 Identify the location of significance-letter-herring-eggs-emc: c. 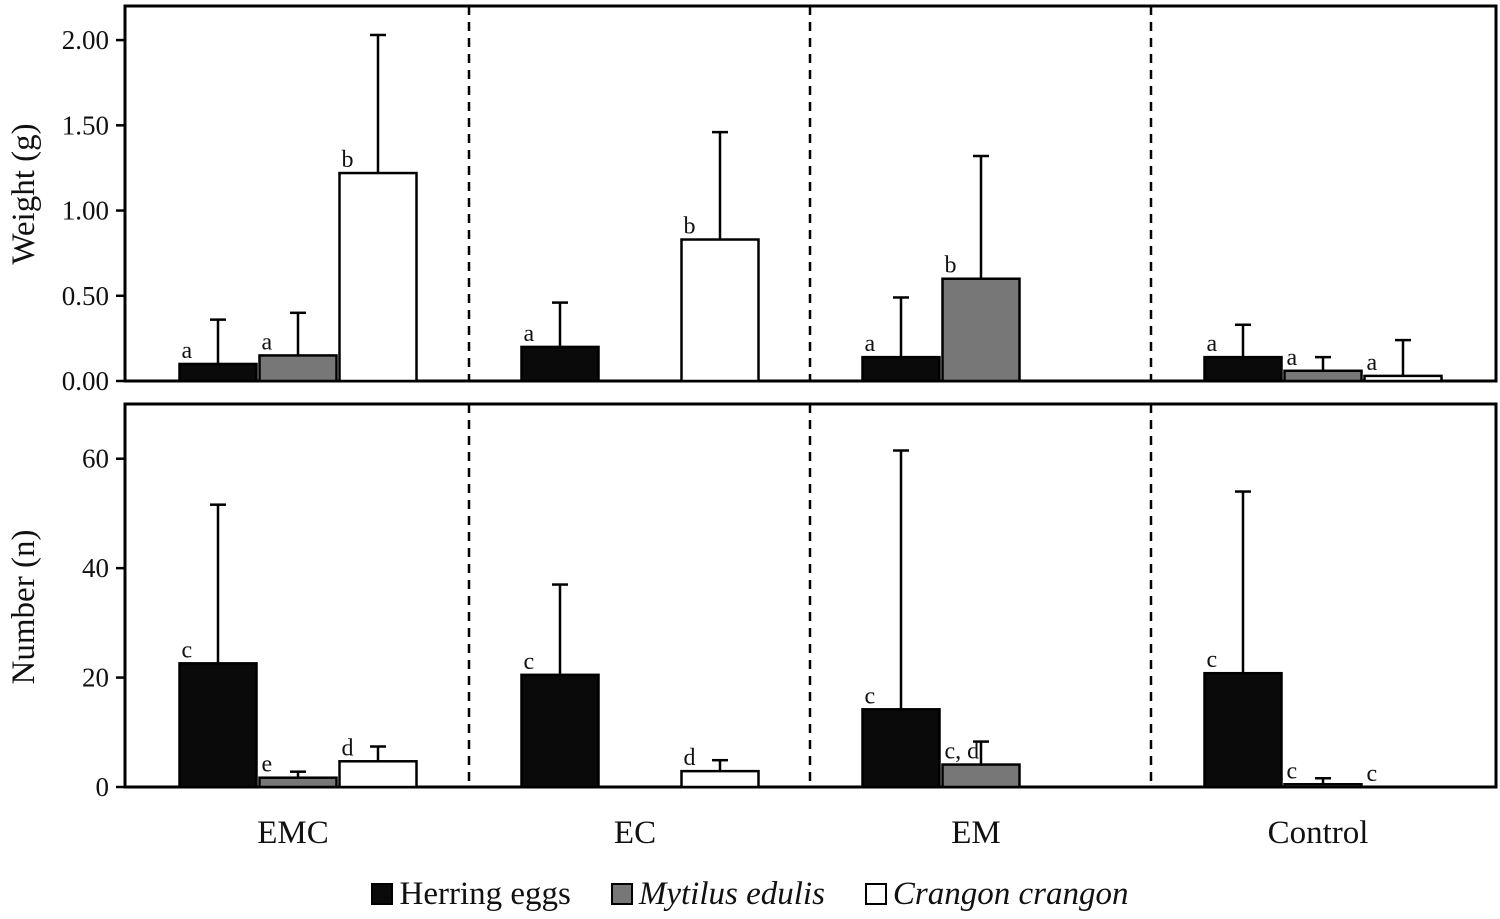
(187, 650).